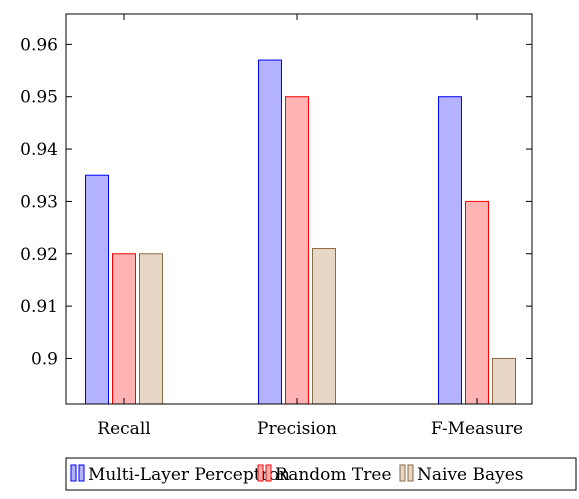  What do you see at coordinates (470, 475) in the screenshot?
I see `legend-label-naive-bayes: Naive Bayes` at bounding box center [470, 475].